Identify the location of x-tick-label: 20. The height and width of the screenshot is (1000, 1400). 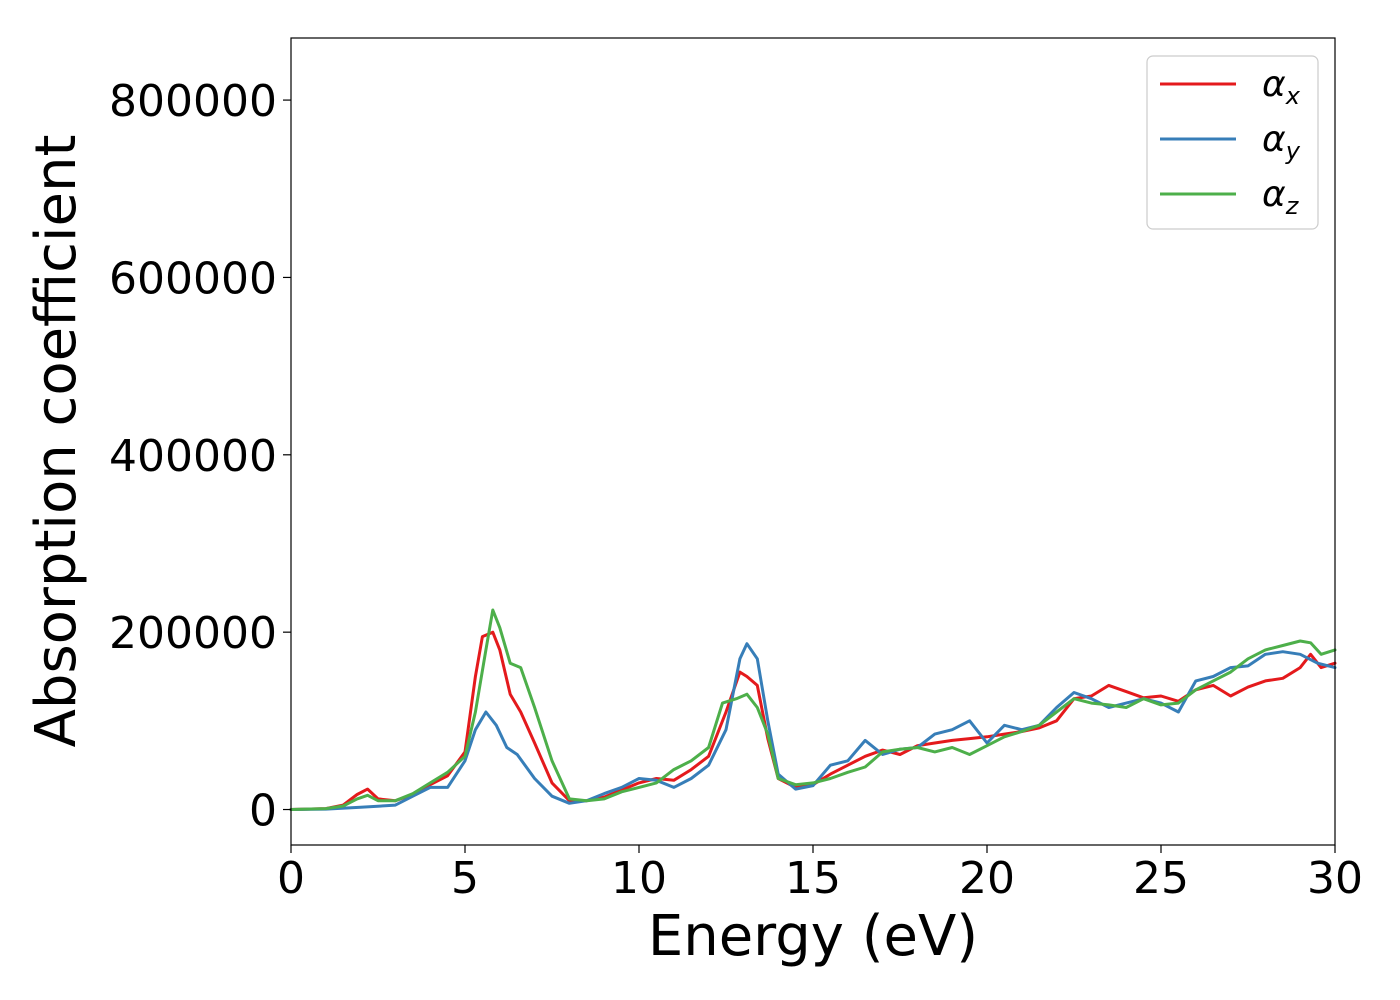
(987, 878).